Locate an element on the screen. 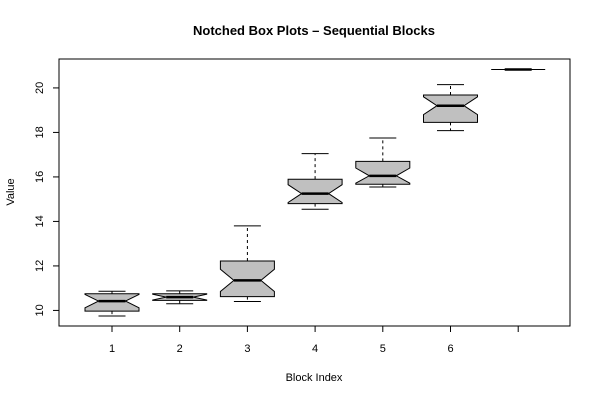  y-axis-title: Value is located at coordinates (11, 191).